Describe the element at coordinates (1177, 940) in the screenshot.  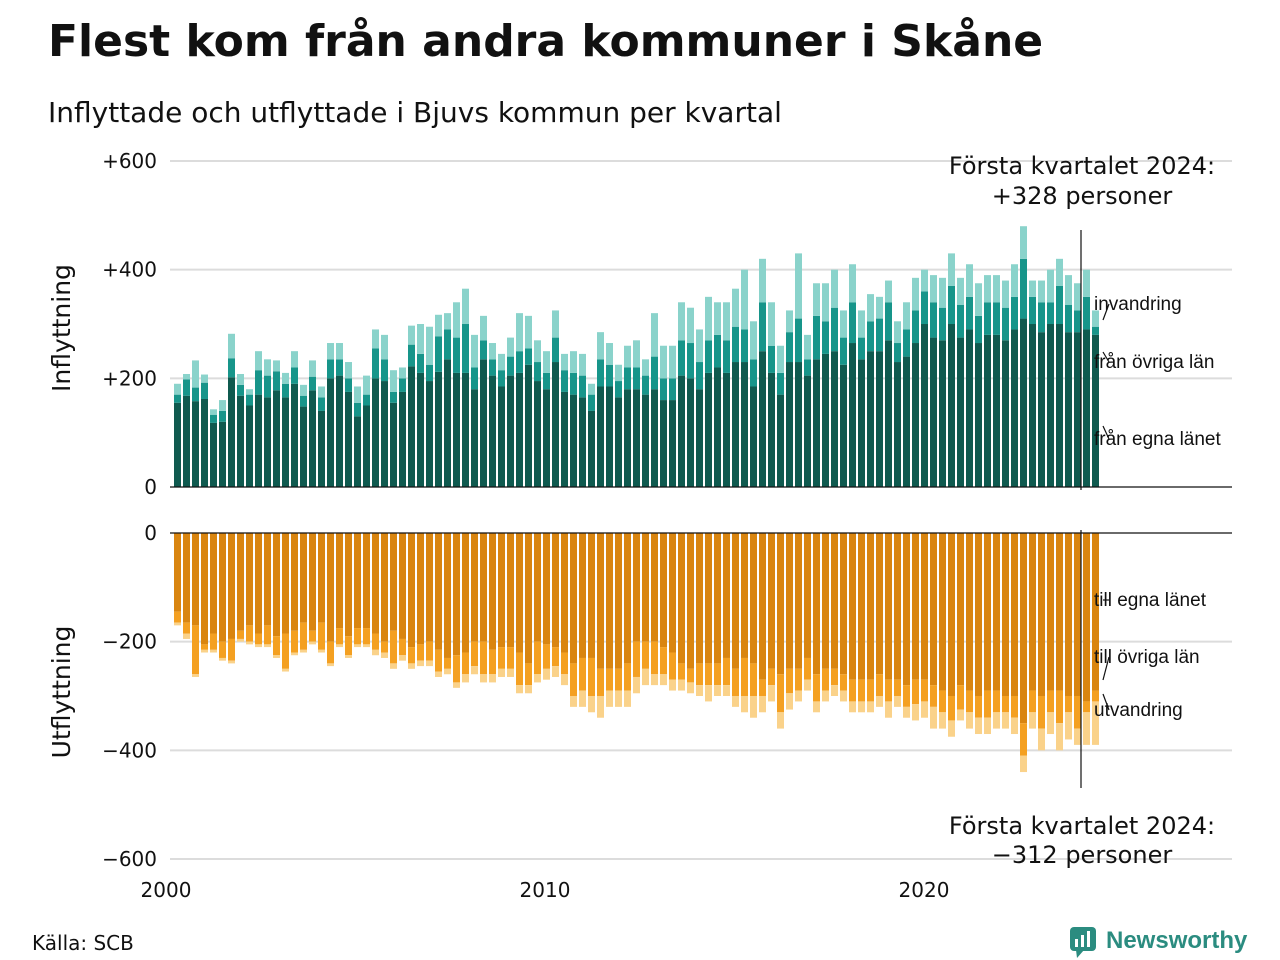
I see `brand-name: Newsworthy` at that location.